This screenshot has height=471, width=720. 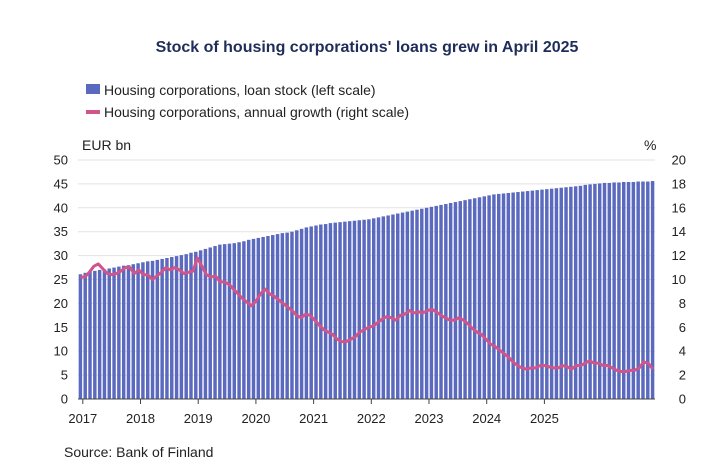 What do you see at coordinates (682, 399) in the screenshot?
I see `right-tick-label: 0` at bounding box center [682, 399].